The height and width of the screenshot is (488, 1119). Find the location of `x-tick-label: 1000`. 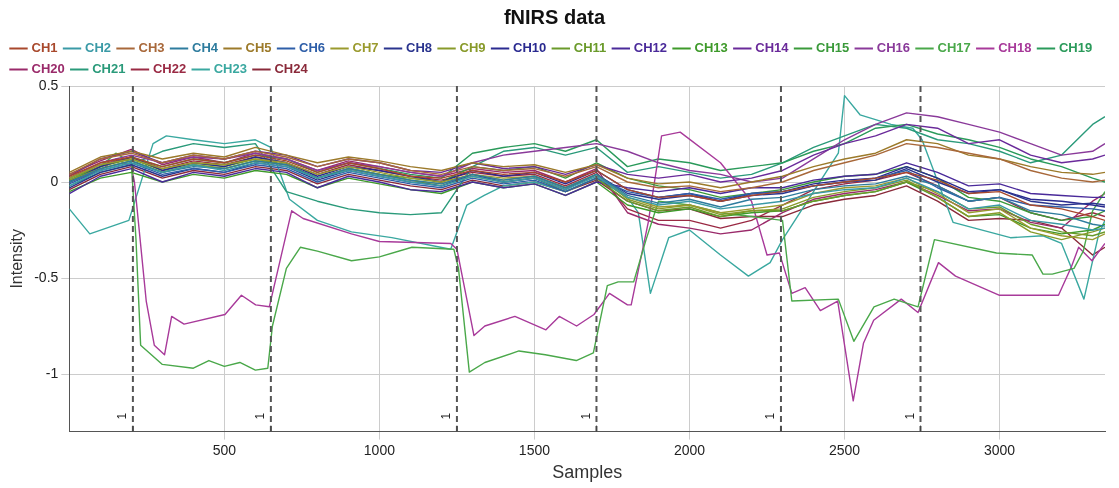

x-tick-label: 1000 is located at coordinates (379, 449).